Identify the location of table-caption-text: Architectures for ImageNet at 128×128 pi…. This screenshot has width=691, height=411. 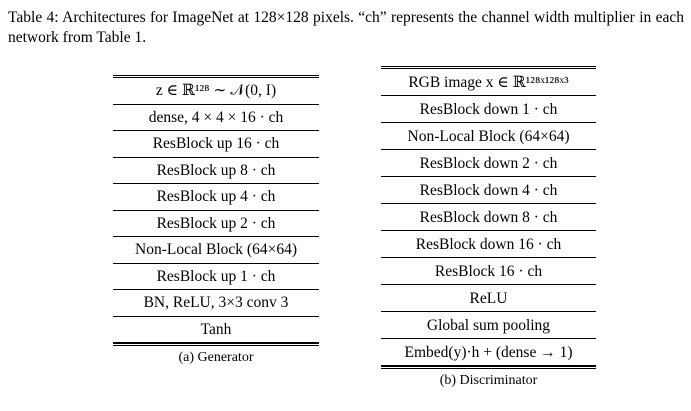
(346, 27).